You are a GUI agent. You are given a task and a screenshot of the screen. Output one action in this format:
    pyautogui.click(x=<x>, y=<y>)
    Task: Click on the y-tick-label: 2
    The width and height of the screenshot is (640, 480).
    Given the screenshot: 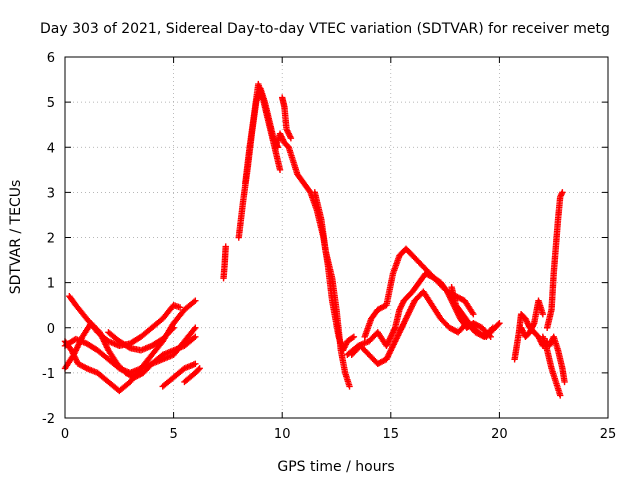 What is the action you would take?
    pyautogui.click(x=51, y=239)
    